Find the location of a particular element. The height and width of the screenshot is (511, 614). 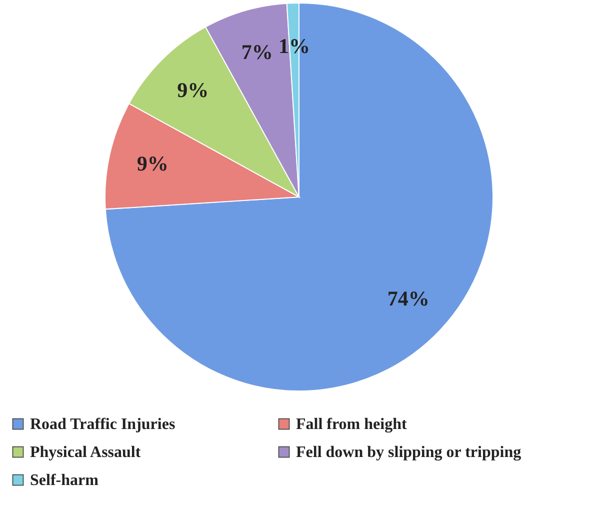

legend-label: Road Traffic Injuries is located at coordinates (103, 424).